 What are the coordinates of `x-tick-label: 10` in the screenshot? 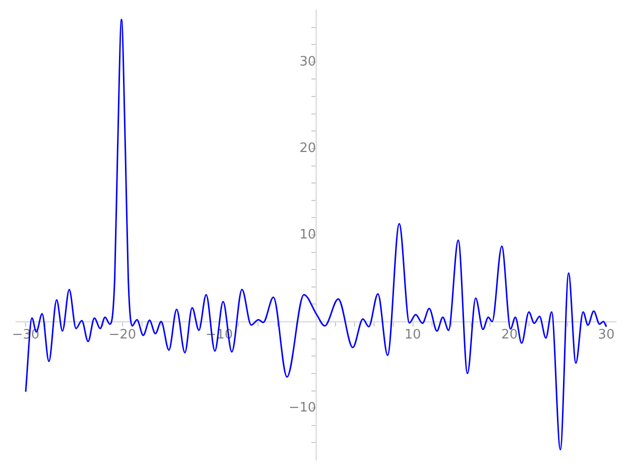 It's located at (413, 335).